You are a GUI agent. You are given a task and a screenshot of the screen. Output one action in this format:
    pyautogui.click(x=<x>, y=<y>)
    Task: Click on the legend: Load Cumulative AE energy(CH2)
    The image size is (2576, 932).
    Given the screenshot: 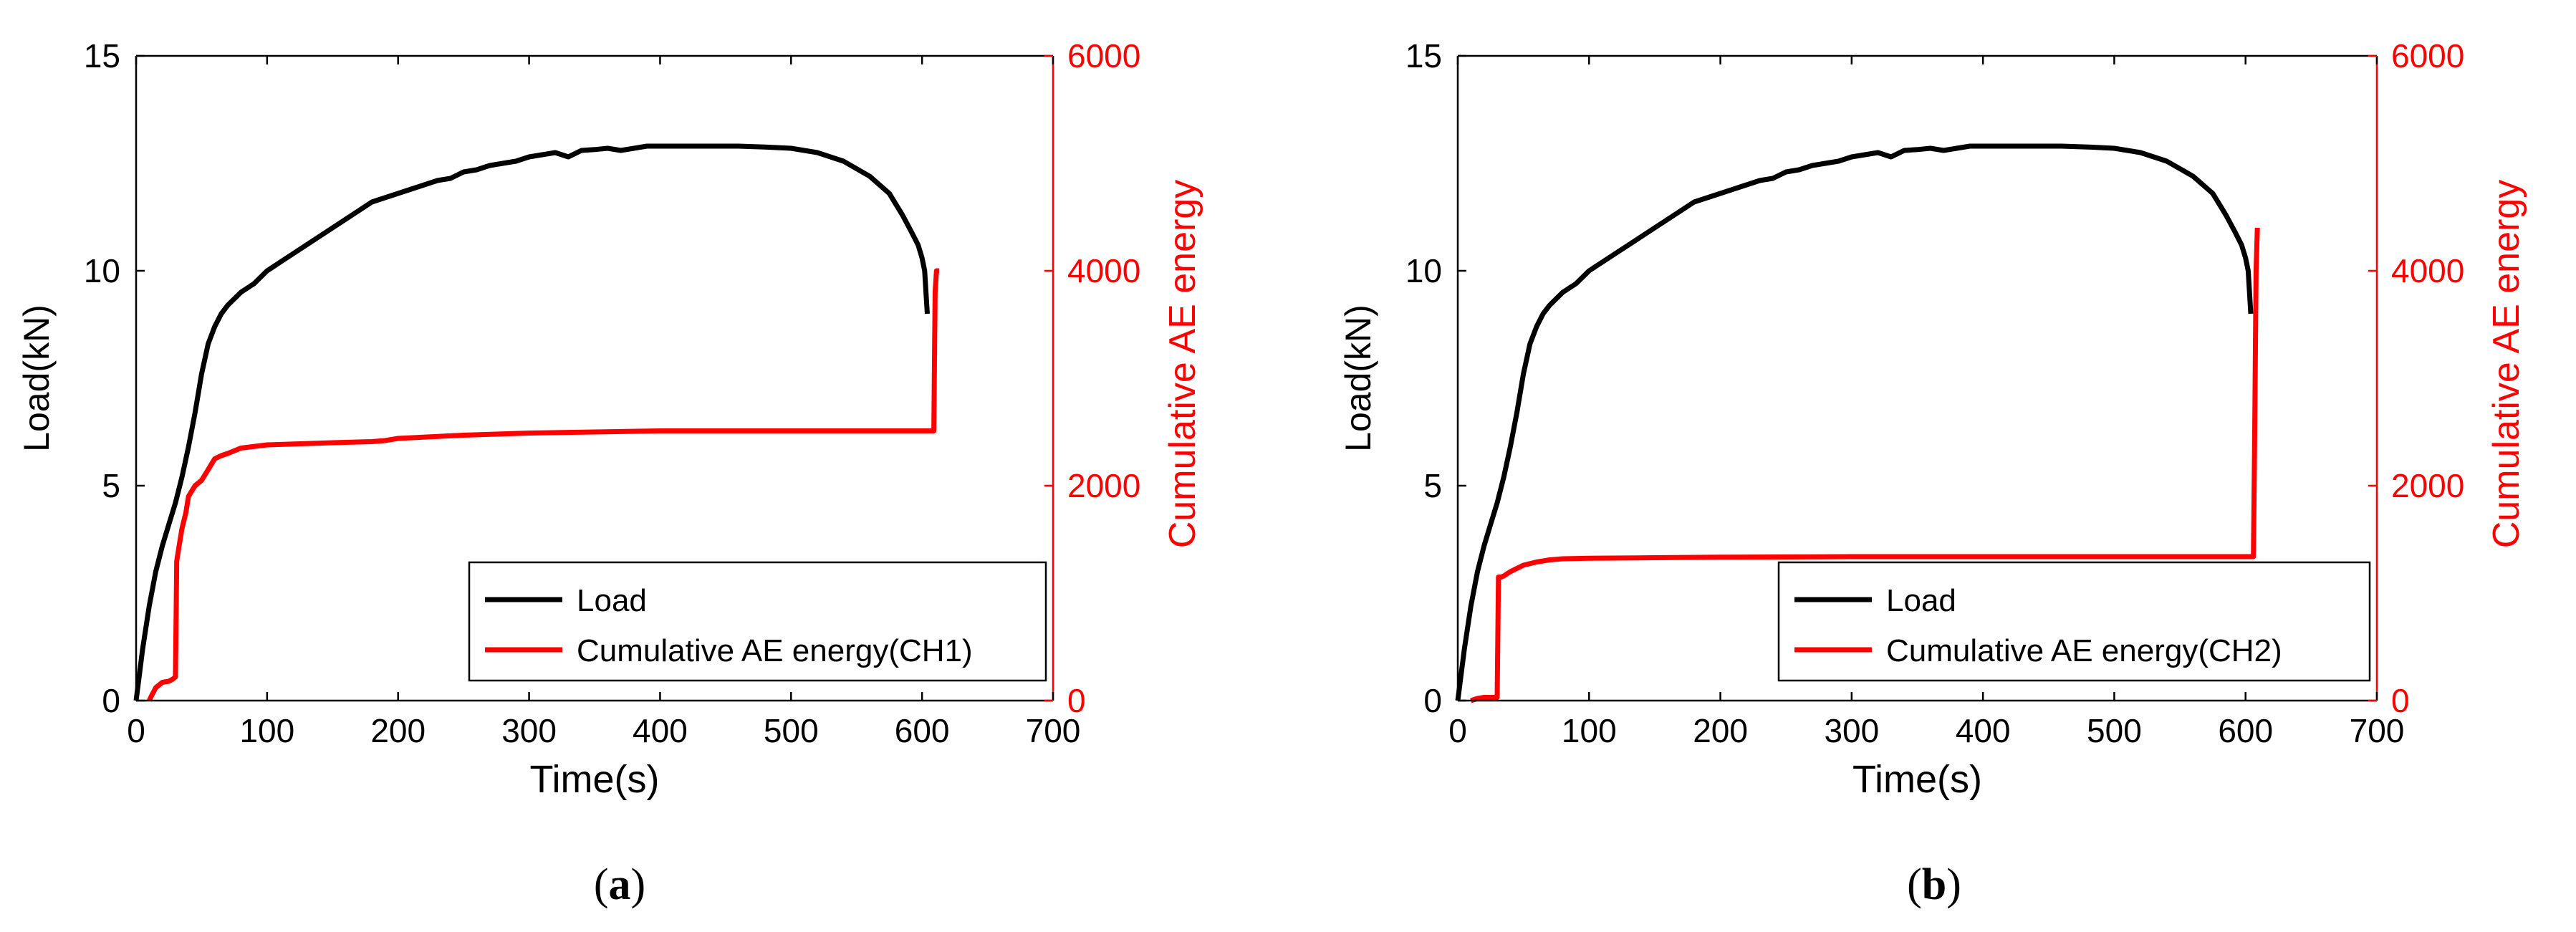 What is the action you would take?
    pyautogui.click(x=2074, y=621)
    